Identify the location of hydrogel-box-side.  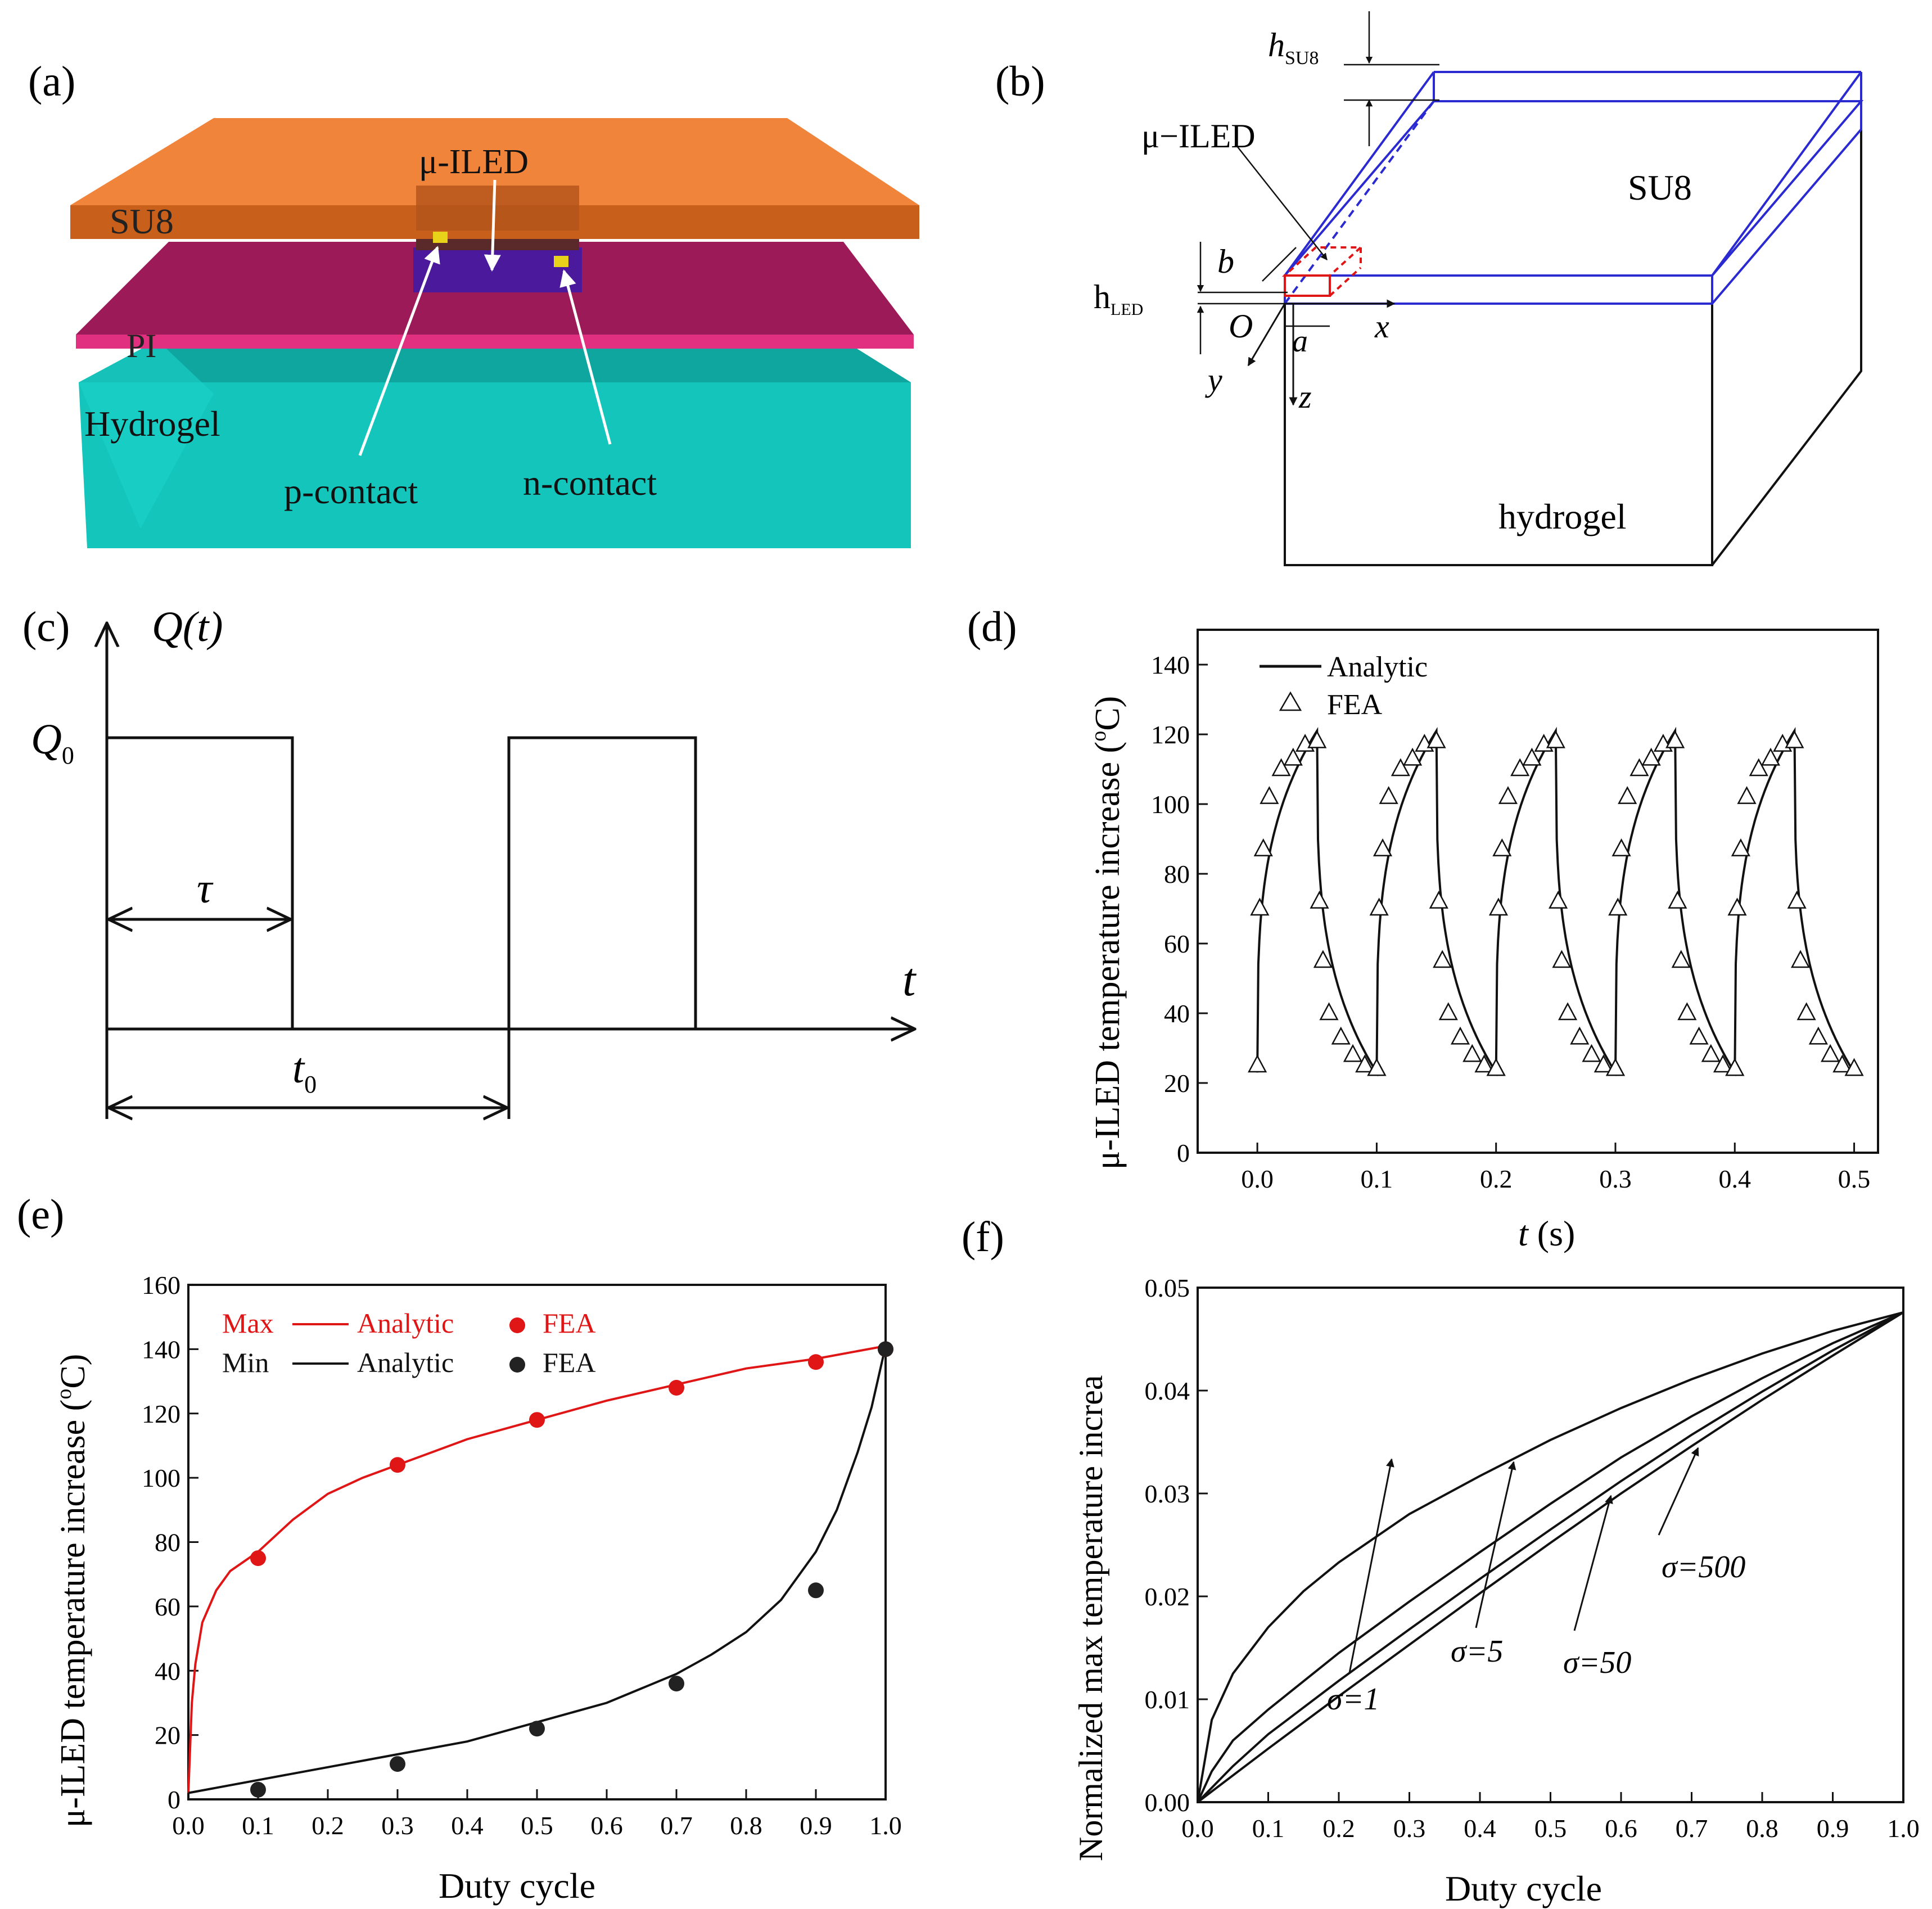
(1786, 333).